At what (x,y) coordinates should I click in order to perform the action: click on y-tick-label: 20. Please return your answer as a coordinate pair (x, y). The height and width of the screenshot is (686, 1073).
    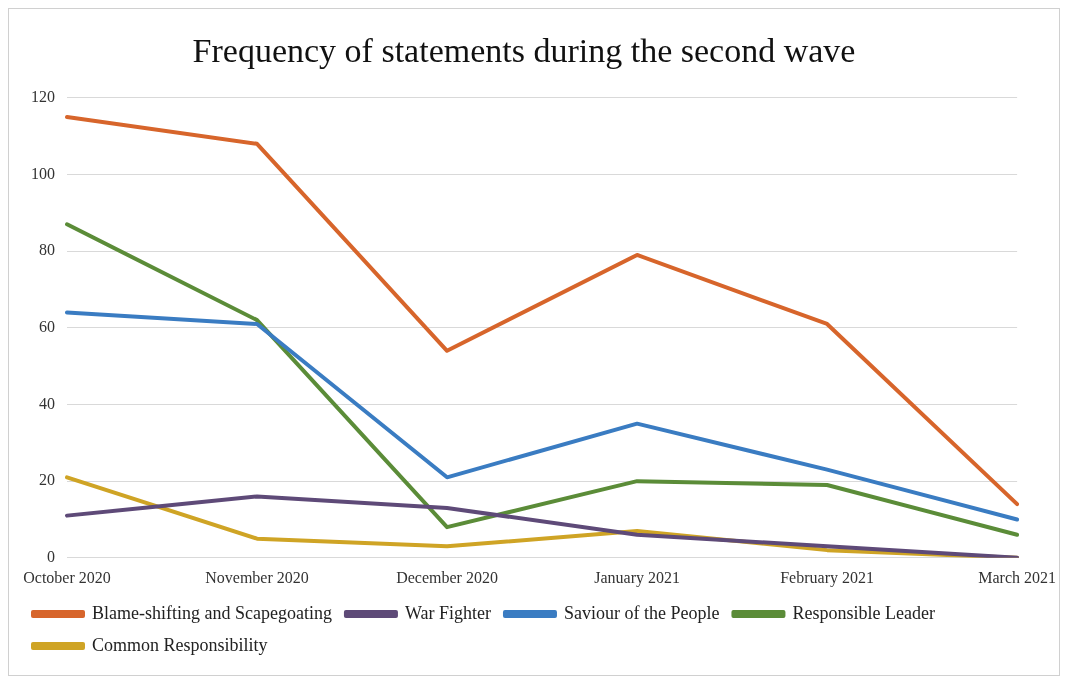
    Looking at the image, I should click on (47, 480).